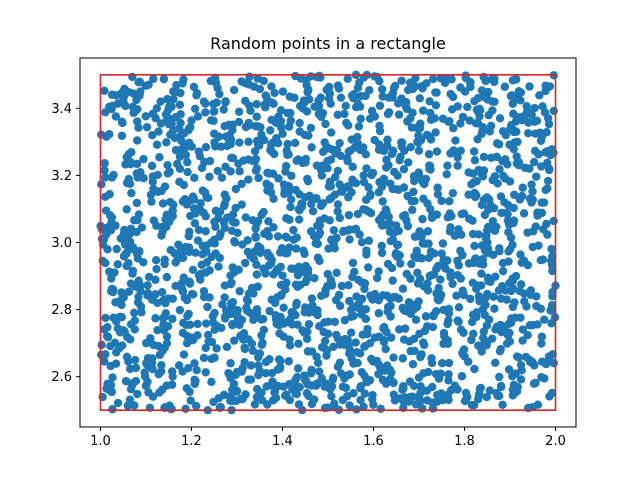  Describe the element at coordinates (61, 176) in the screenshot. I see `y-tick-label: 3.2` at that location.